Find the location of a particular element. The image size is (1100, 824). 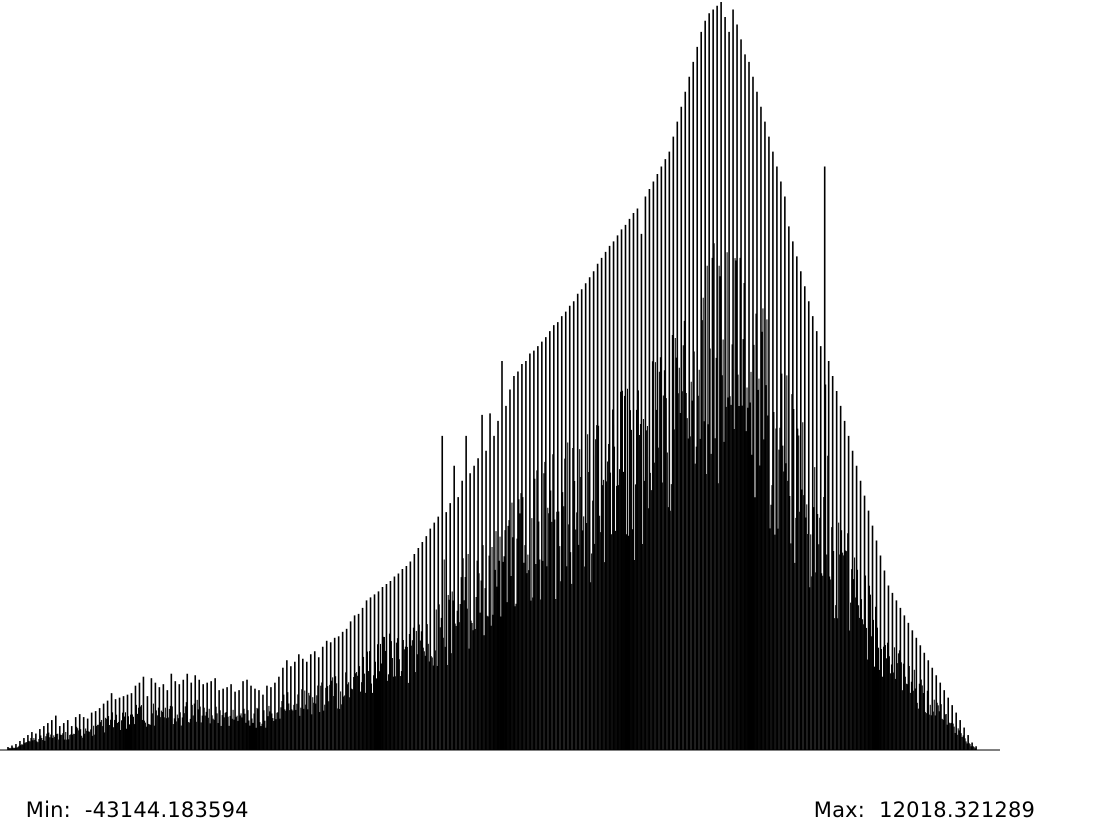

min-label: Min: is located at coordinates (48, 810).